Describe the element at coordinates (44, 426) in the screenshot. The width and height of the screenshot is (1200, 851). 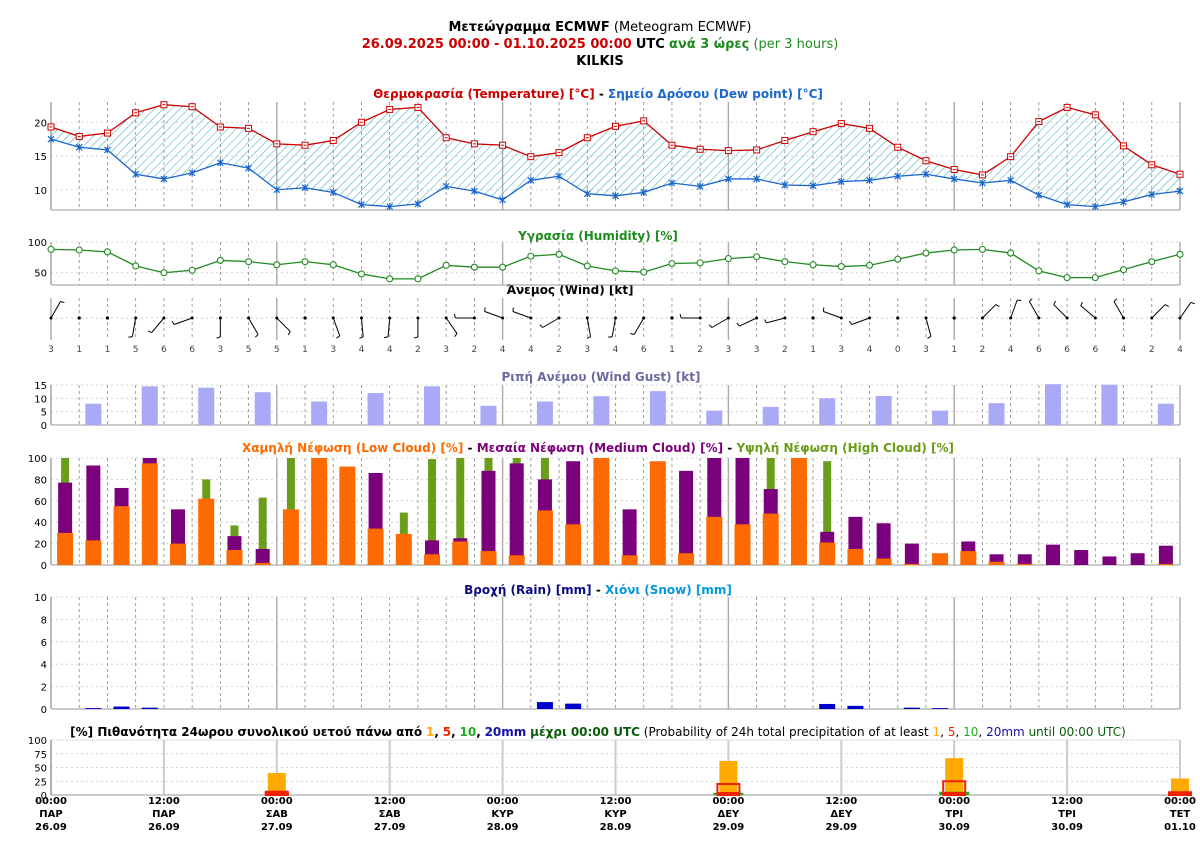
I see `gust-ytick: 0` at that location.